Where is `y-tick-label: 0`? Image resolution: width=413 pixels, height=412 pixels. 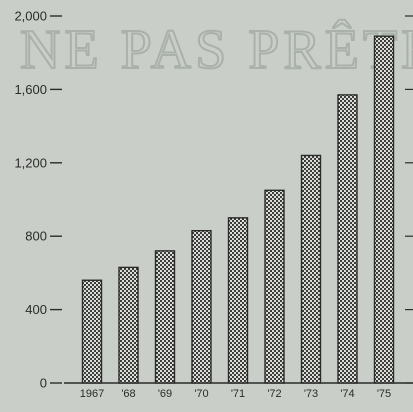 y-tick-label: 0 is located at coordinates (43, 383).